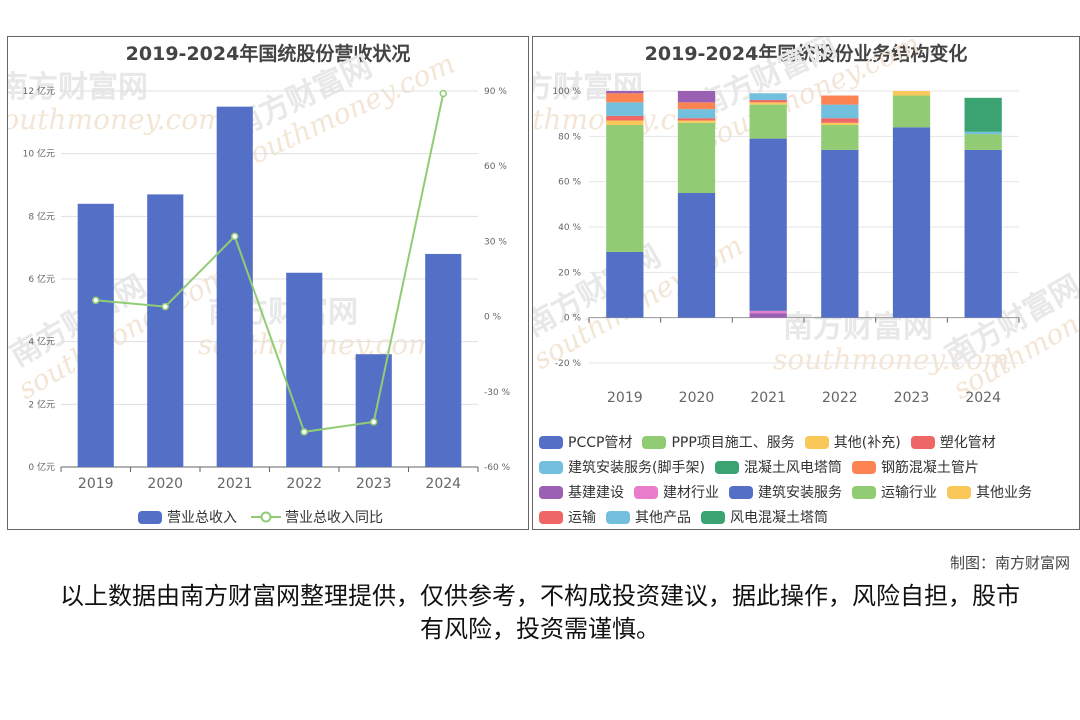  I want to click on y2-tick-label: 60 %, so click(495, 167).